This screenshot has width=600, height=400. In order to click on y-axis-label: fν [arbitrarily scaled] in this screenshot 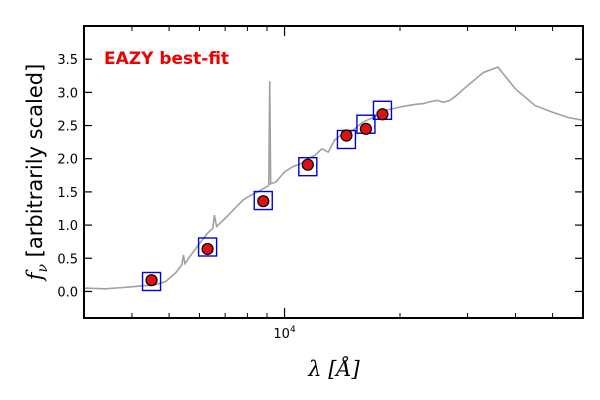, I will do `click(37, 173)`.